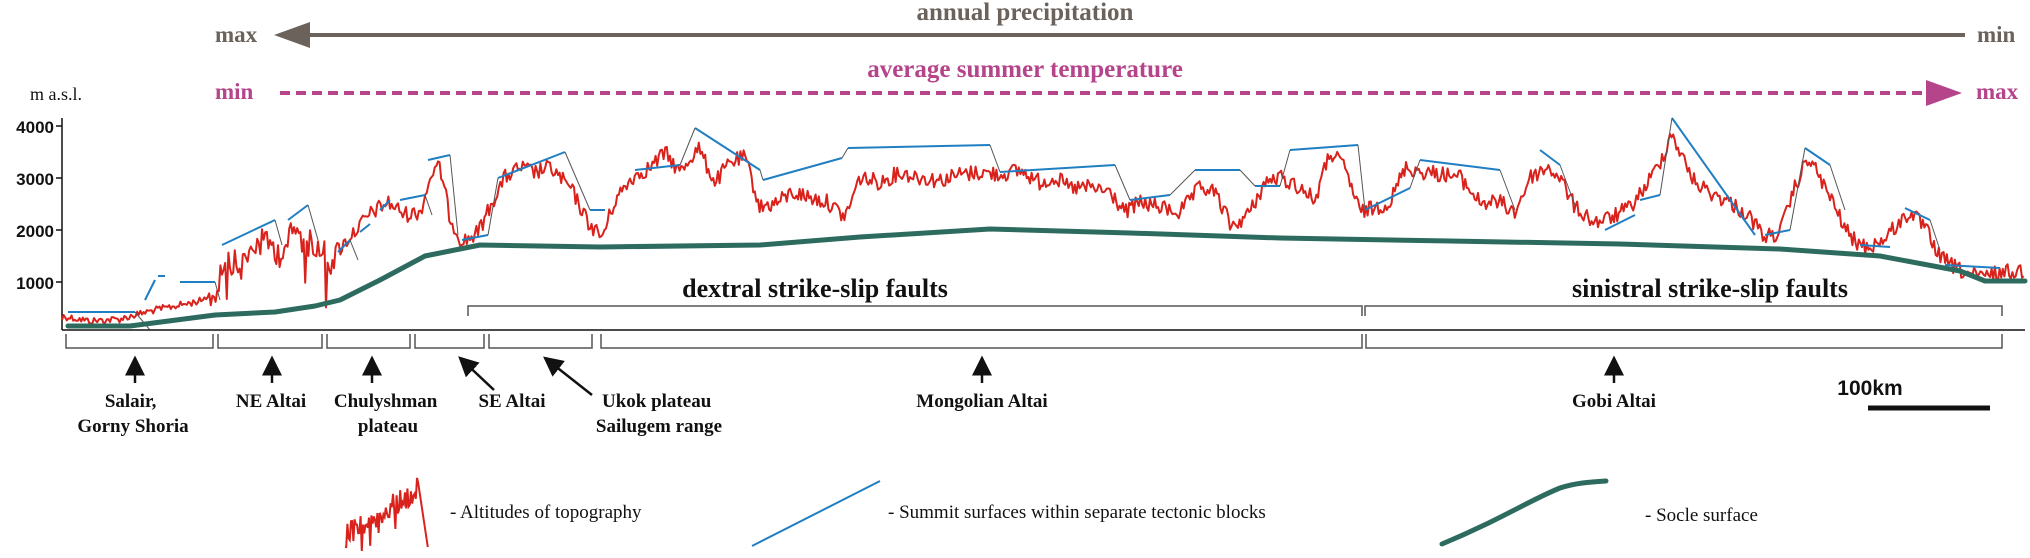  Describe the element at coordinates (1614, 401) in the screenshot. I see `region-label-gobi-altai: Gobi Altai` at that location.